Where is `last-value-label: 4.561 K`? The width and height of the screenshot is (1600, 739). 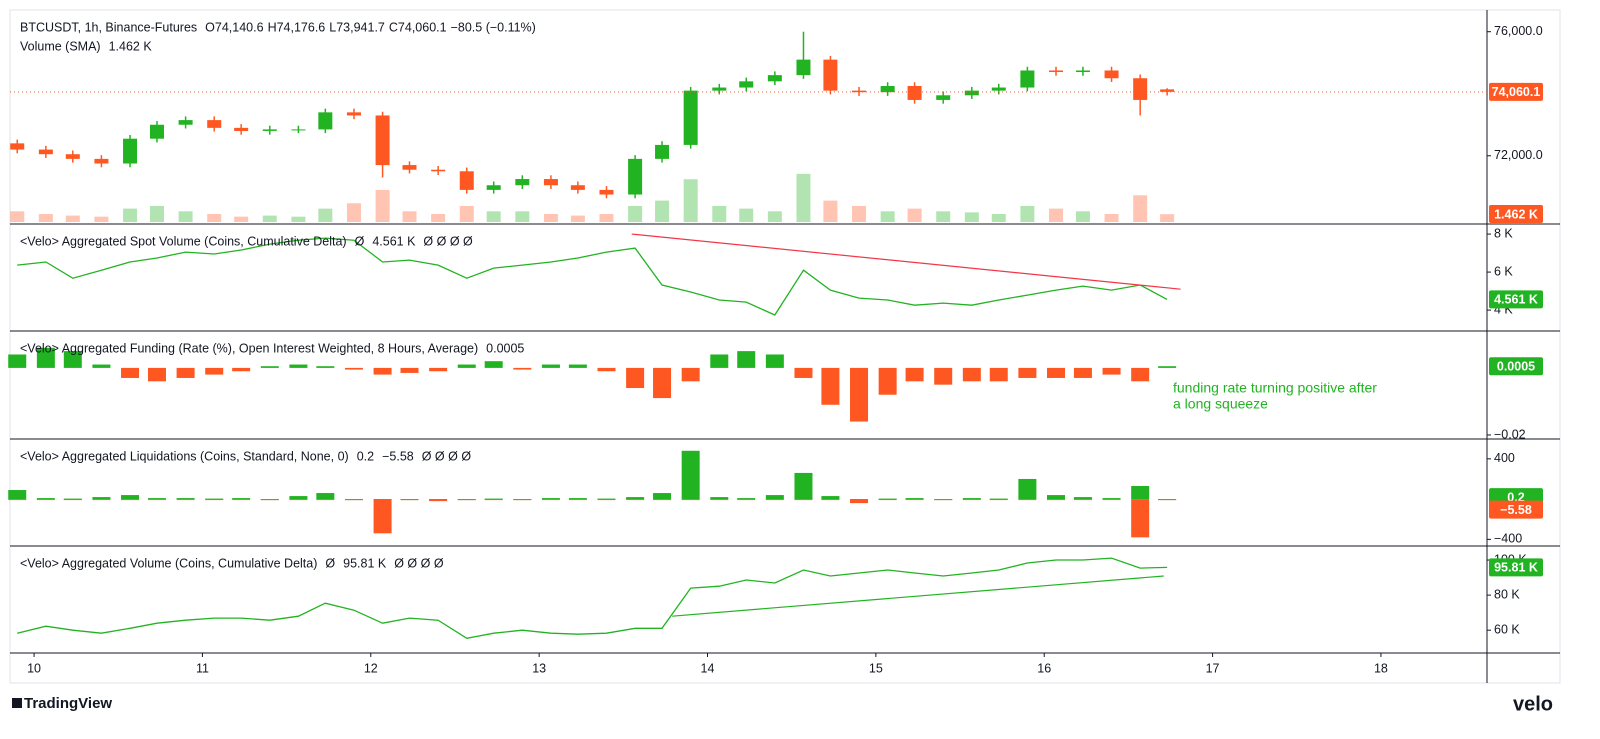 last-value-label: 4.561 K is located at coordinates (1516, 300).